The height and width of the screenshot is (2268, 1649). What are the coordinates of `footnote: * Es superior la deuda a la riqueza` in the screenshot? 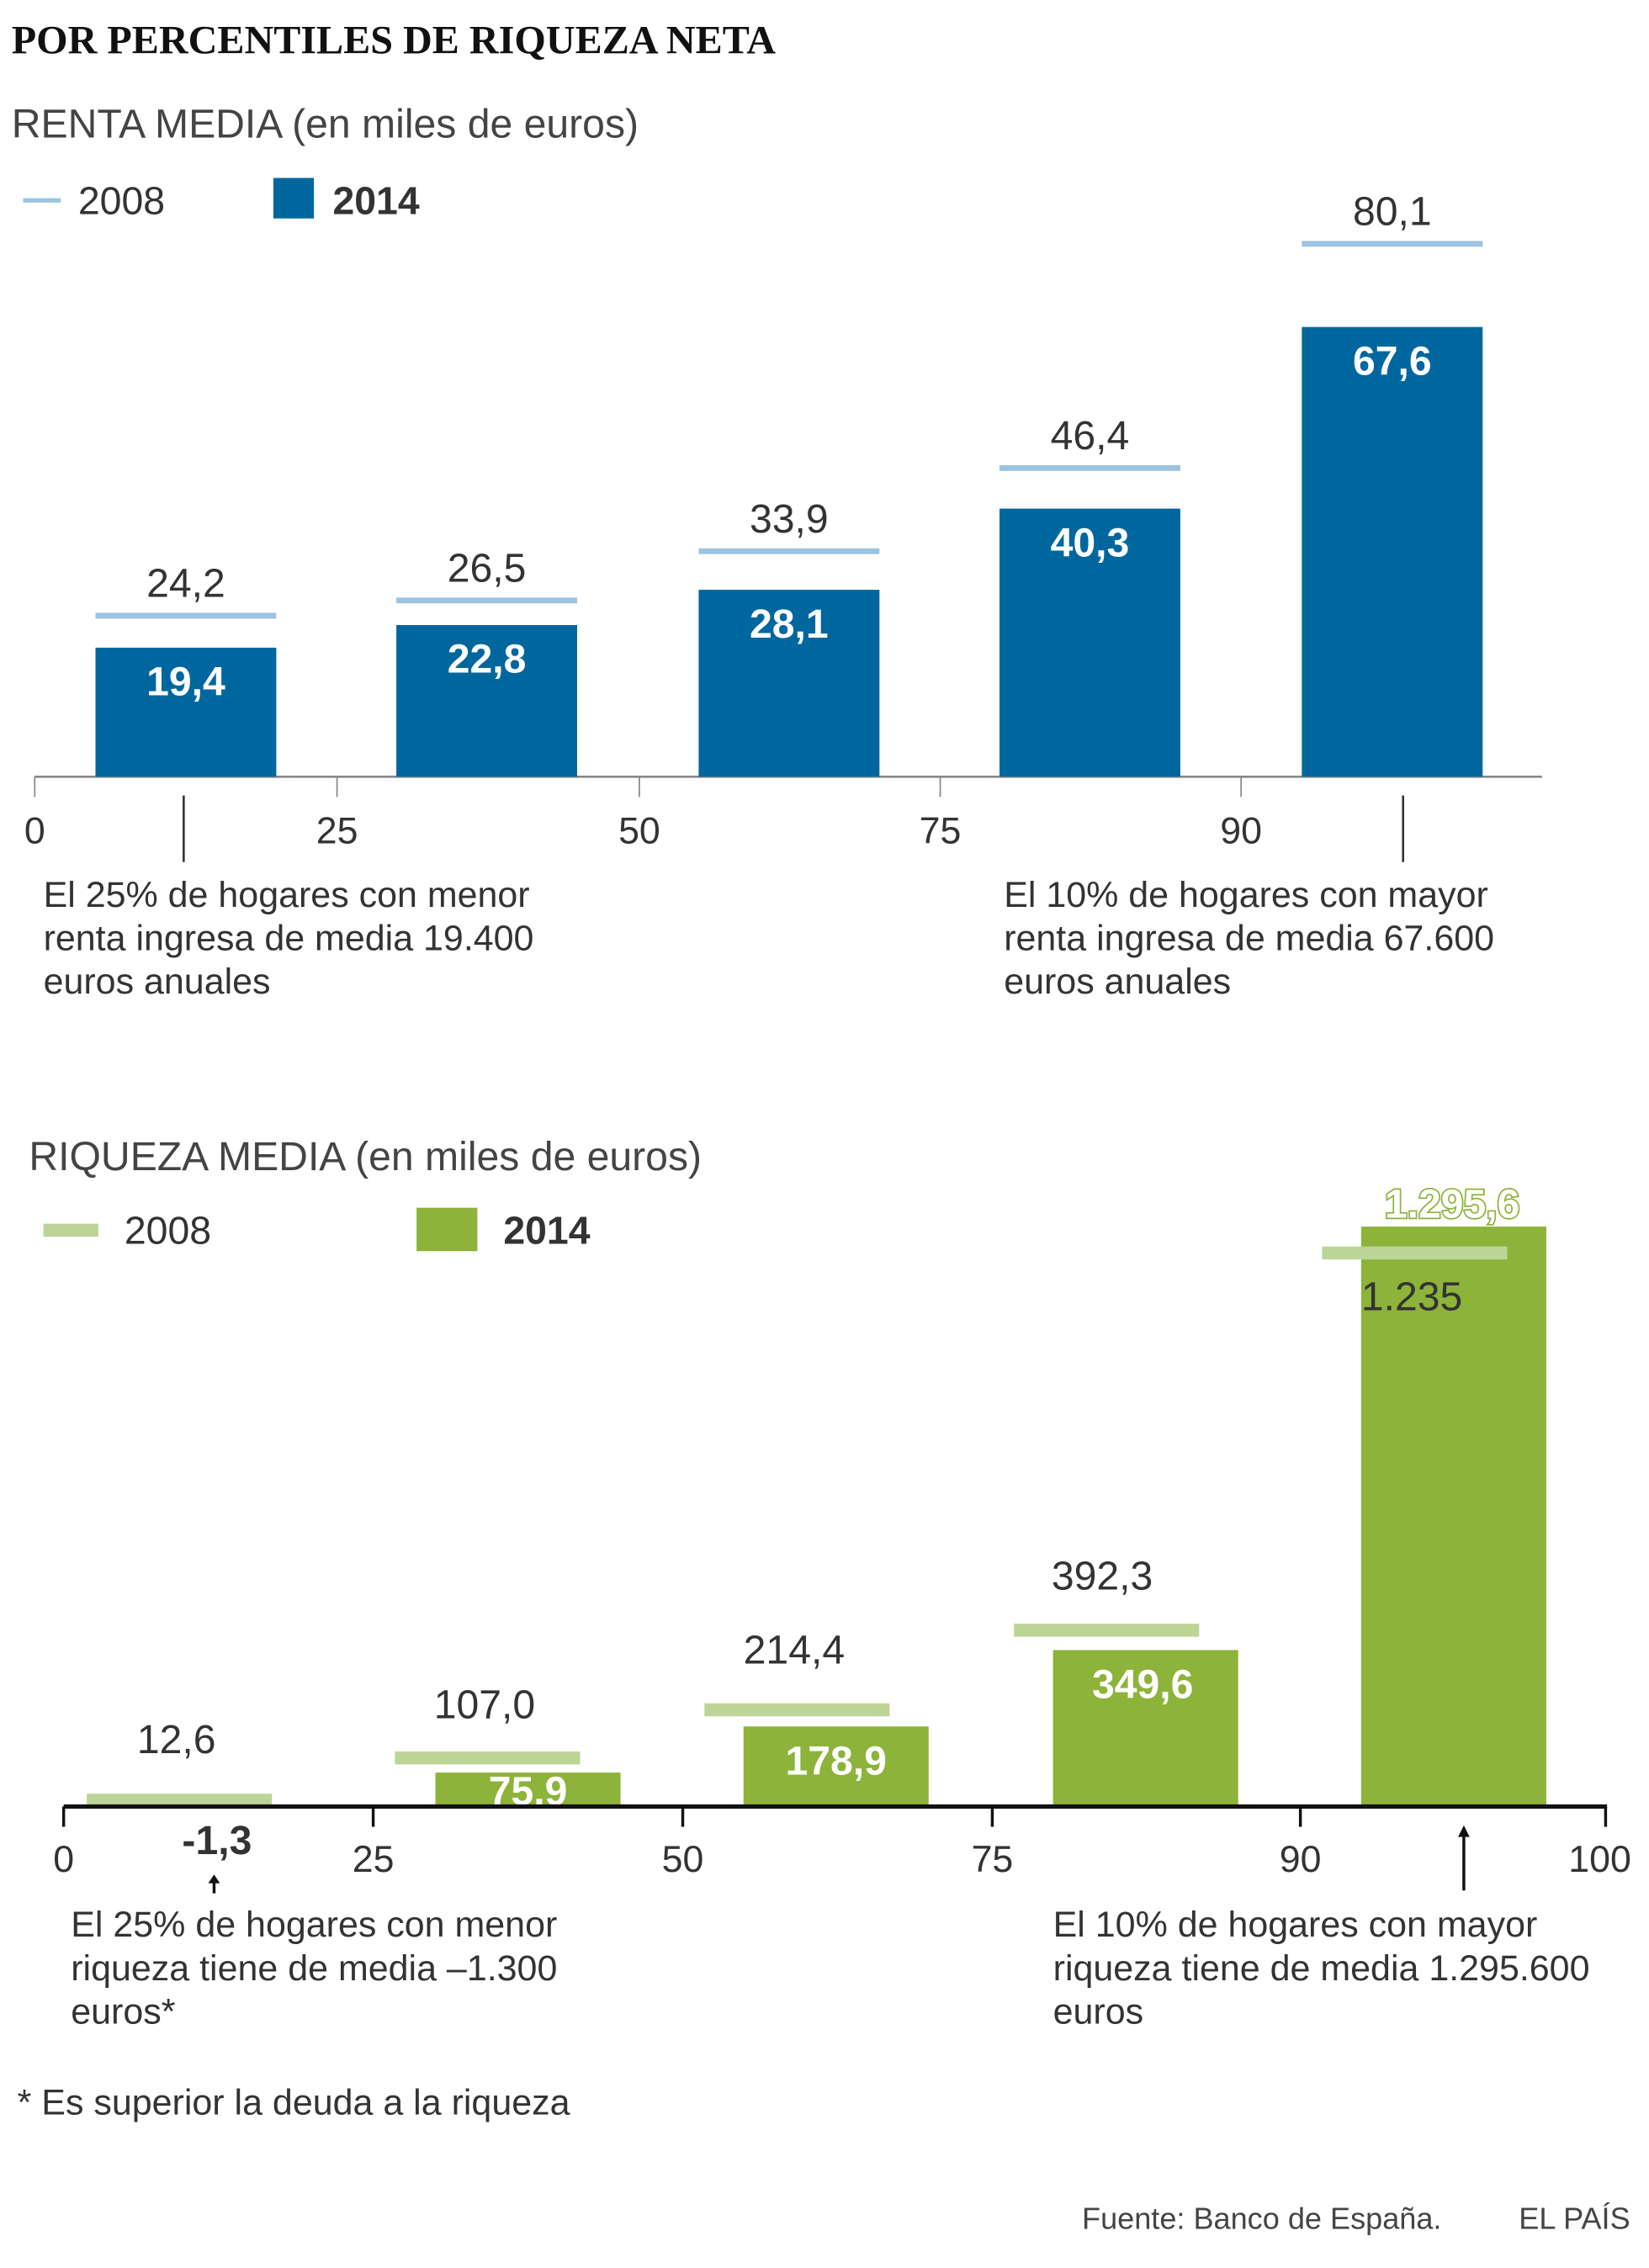 It's located at (294, 2103).